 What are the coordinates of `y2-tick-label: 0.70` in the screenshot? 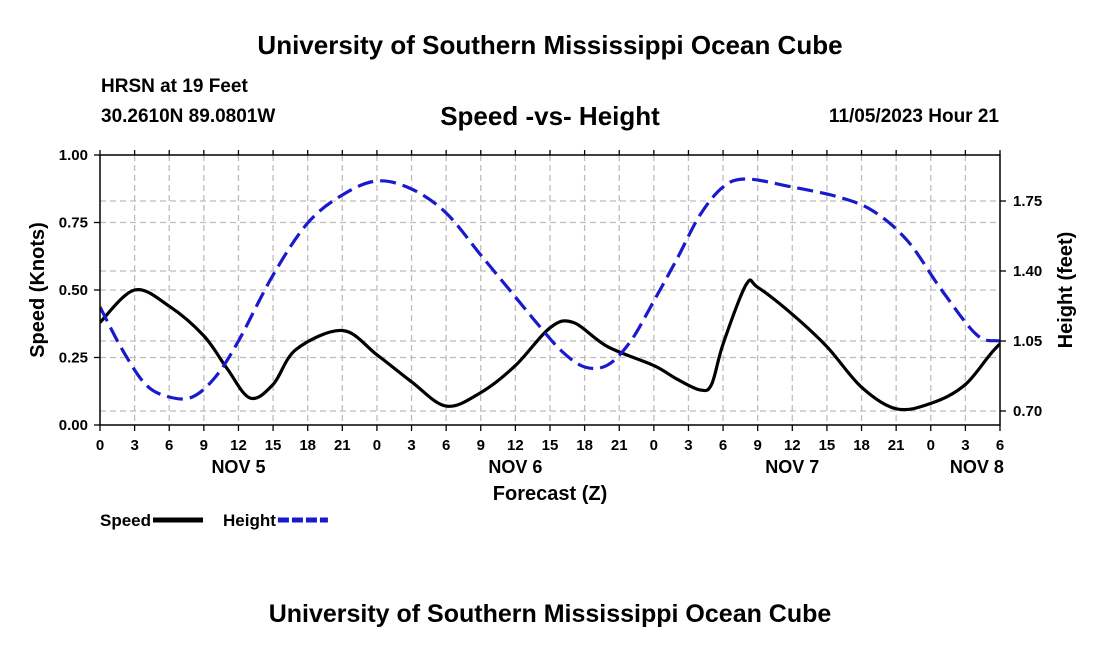 It's located at (1027, 411).